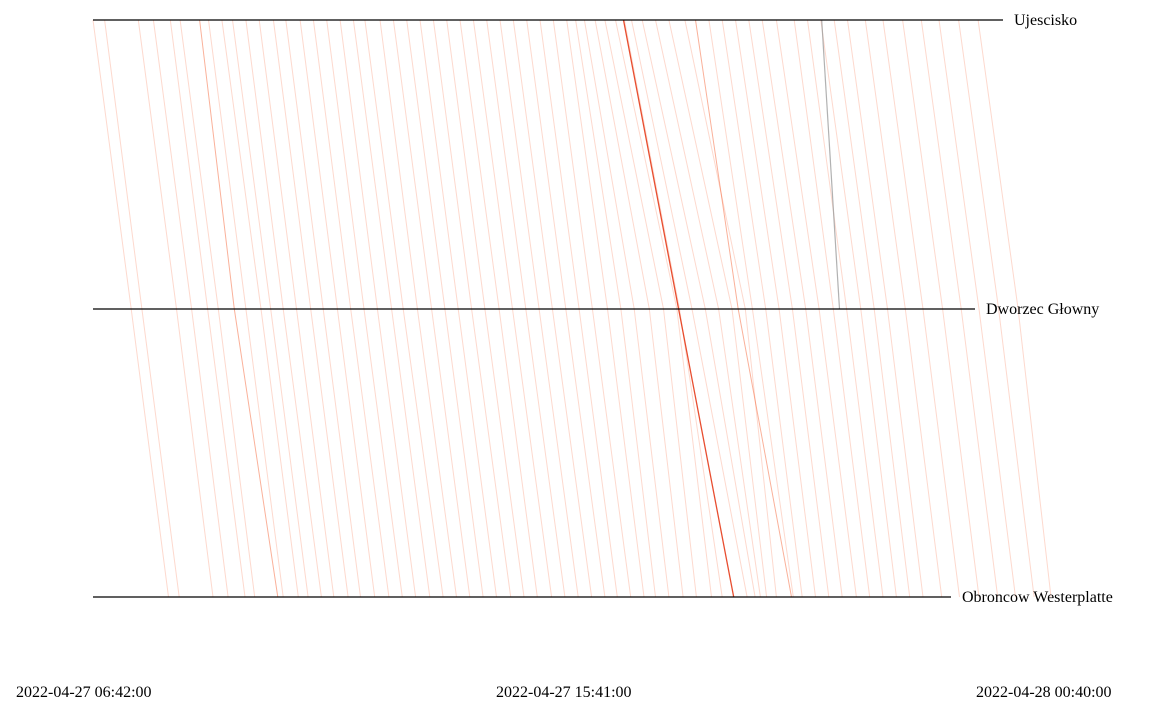 This screenshot has height=713, width=1158. What do you see at coordinates (1042, 309) in the screenshot?
I see `stop-label-dworzec-glowny: Dworzec Głowny` at bounding box center [1042, 309].